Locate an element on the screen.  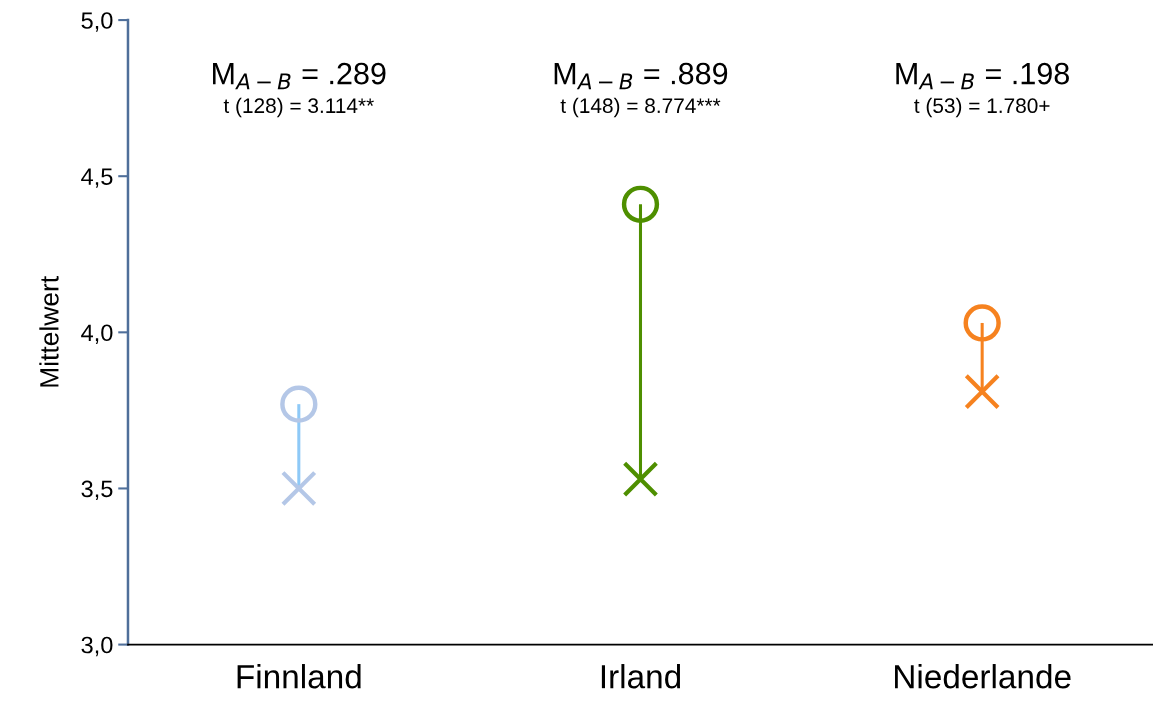
y-tick-label: 4,5 is located at coordinates (97, 178).